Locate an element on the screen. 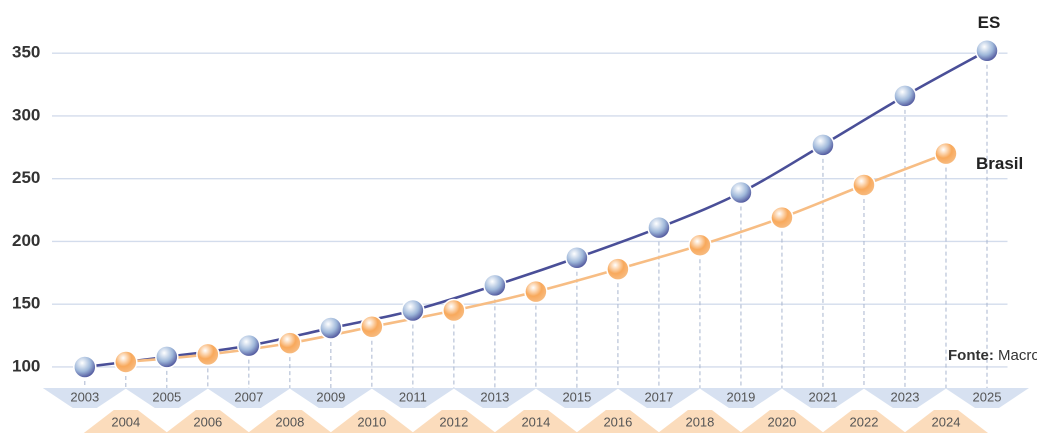 The width and height of the screenshot is (1037, 438). x-tick-label: 2024 is located at coordinates (946, 421).